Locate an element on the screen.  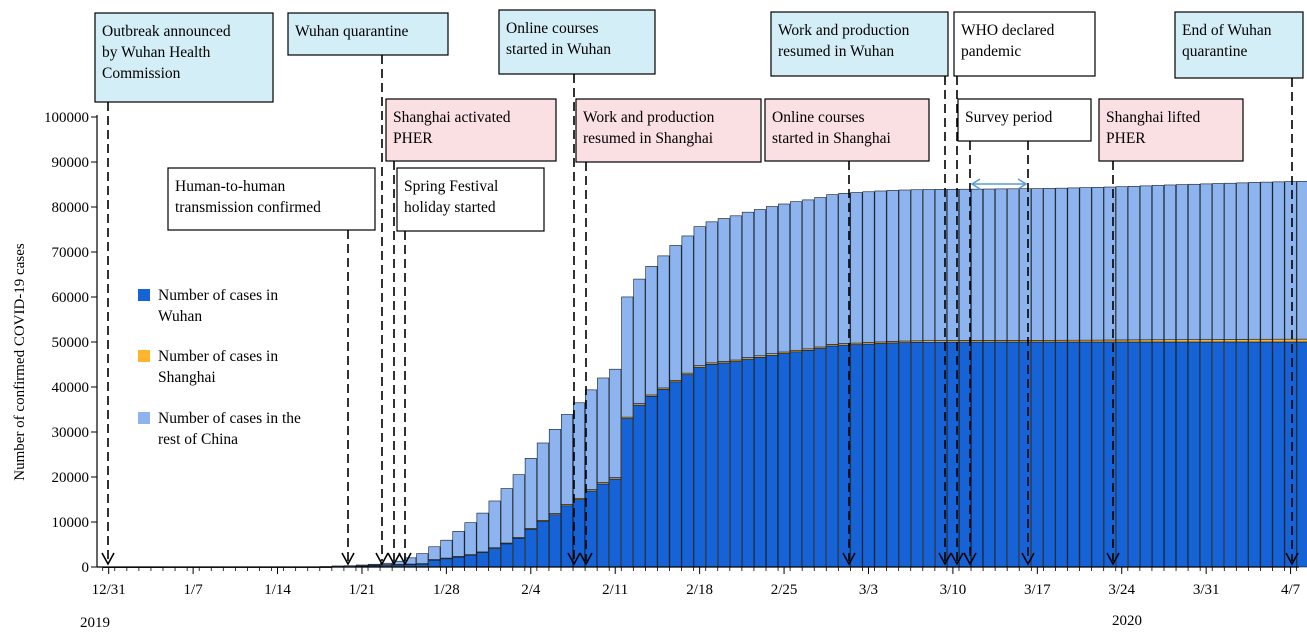
annotation-label: Human-to-human is located at coordinates (230, 186).